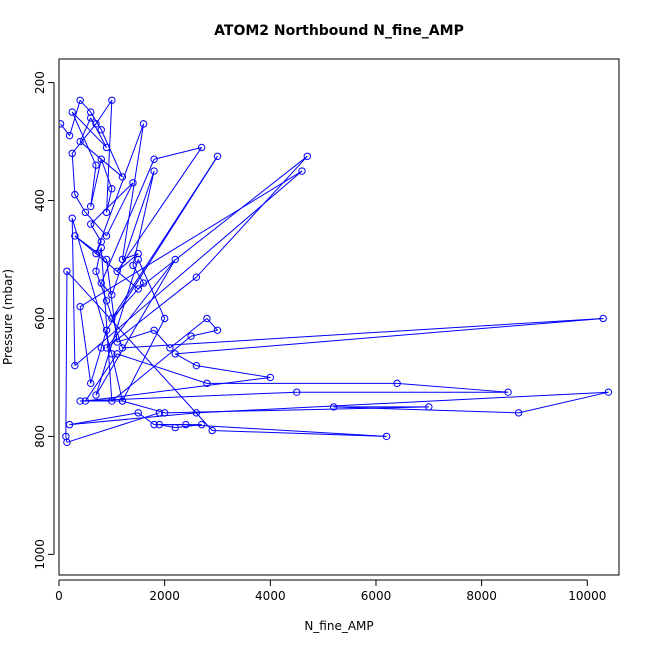 The width and height of the screenshot is (650, 650). Describe the element at coordinates (40, 554) in the screenshot. I see `y-tick-label: 1000` at that location.